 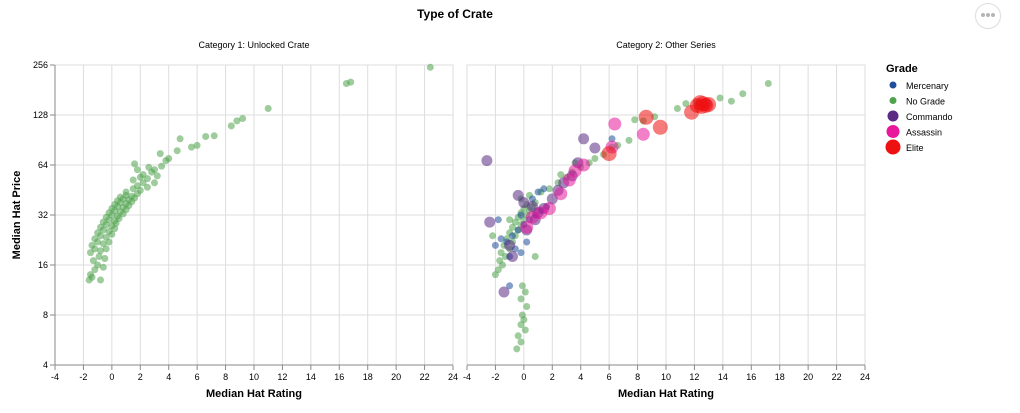 I want to click on y-tick-label: 32, so click(x=43, y=215).